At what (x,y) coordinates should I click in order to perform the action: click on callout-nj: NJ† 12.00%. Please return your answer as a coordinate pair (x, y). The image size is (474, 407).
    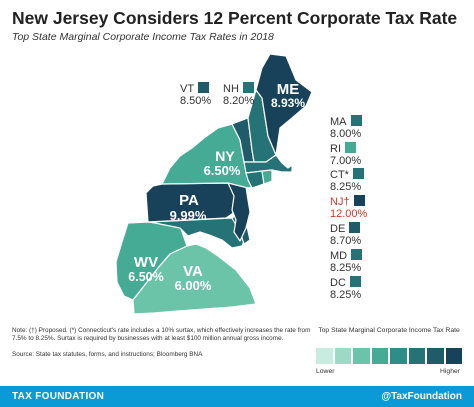
    Looking at the image, I should click on (352, 207).